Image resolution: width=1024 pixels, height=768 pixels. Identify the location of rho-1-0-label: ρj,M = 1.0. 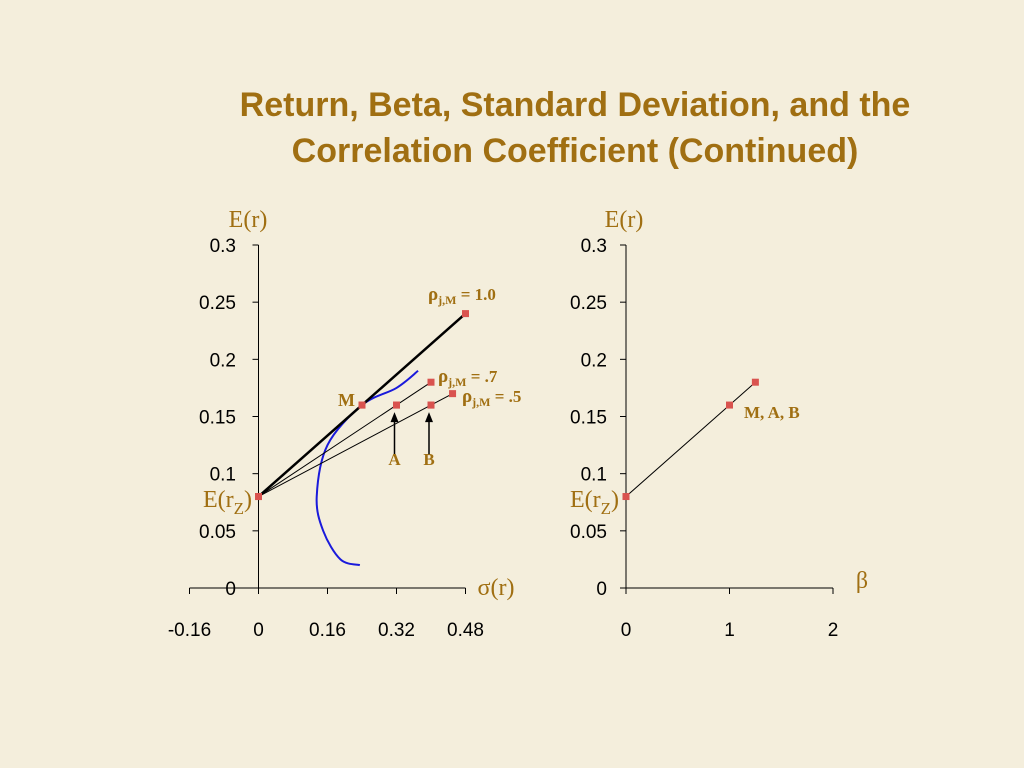
(462, 295).